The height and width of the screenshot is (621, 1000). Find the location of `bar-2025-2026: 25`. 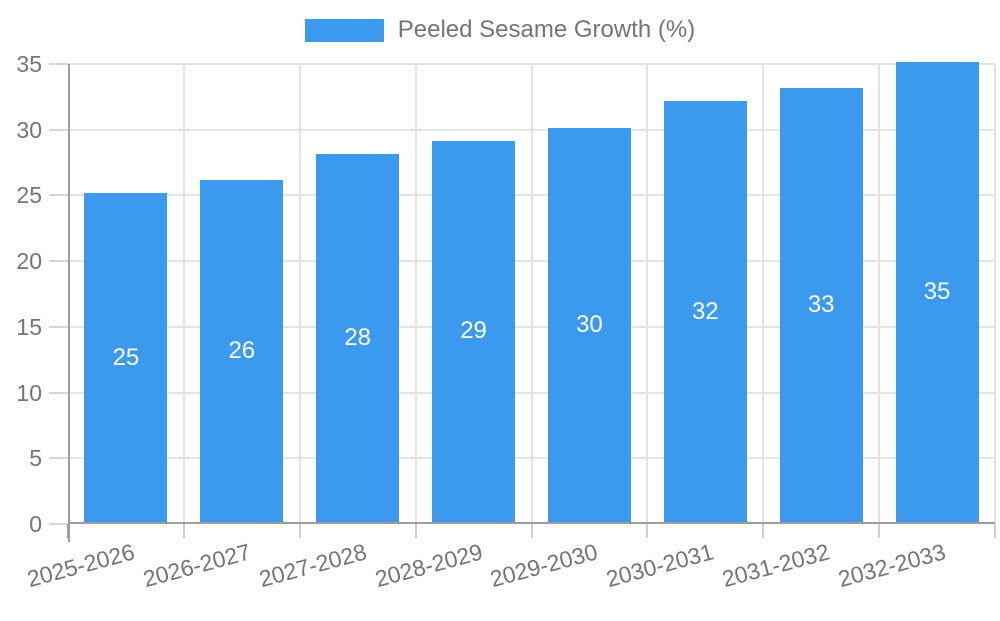

bar-2025-2026: 25 is located at coordinates (126, 357).